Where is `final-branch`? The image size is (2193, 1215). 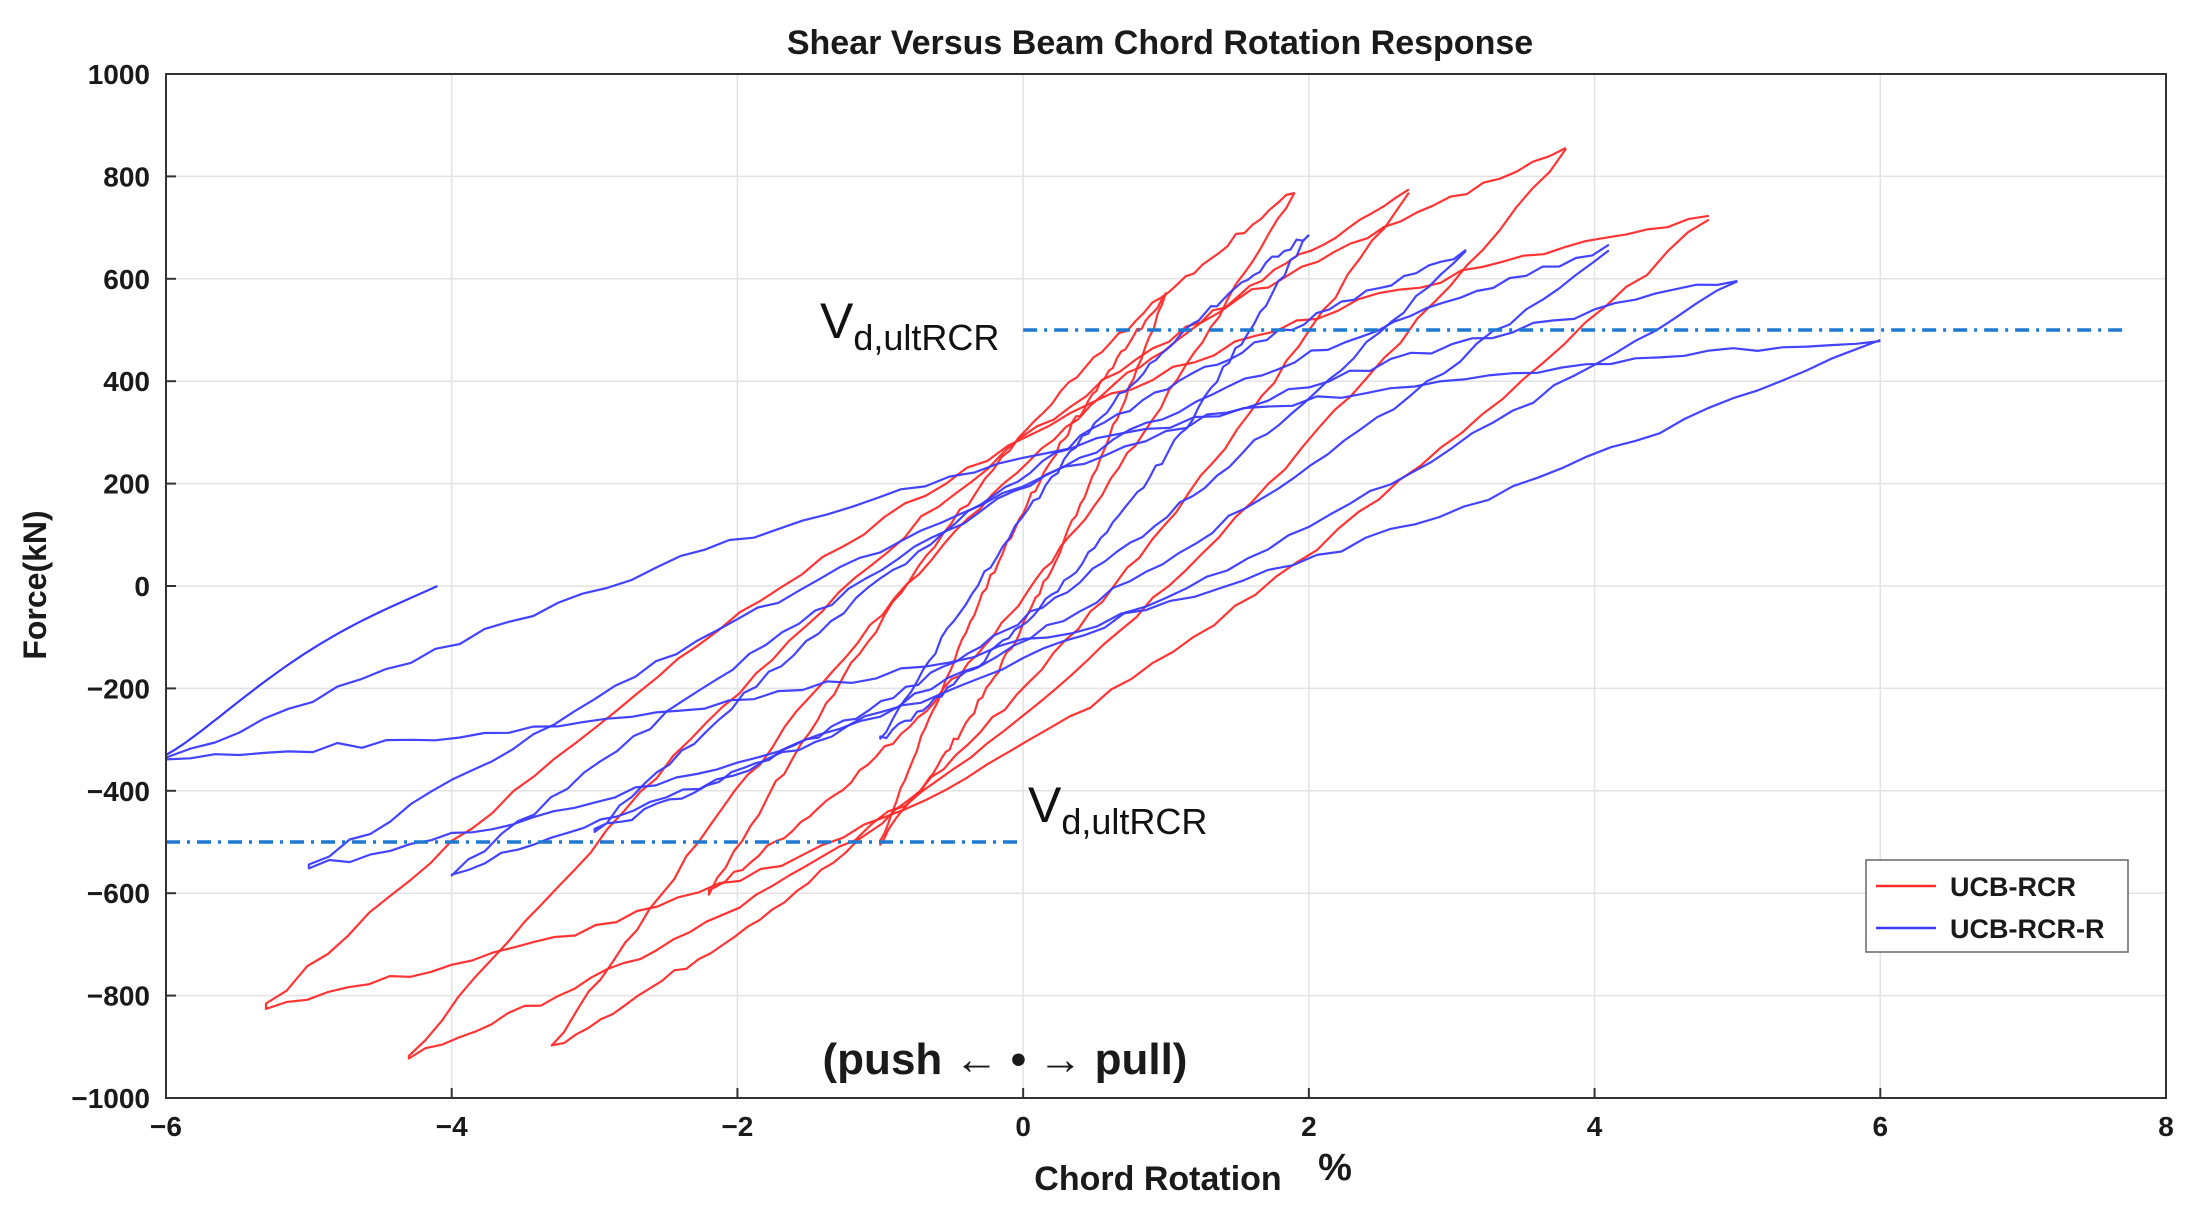
final-branch is located at coordinates (301, 670).